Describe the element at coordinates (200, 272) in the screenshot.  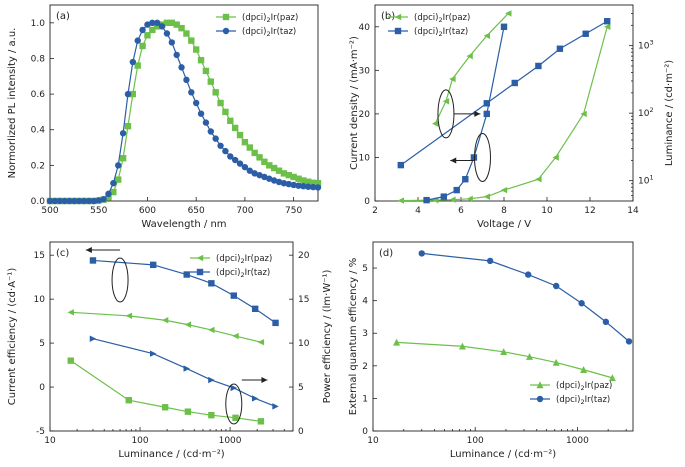
I see `legend-c-taz-marker` at that location.